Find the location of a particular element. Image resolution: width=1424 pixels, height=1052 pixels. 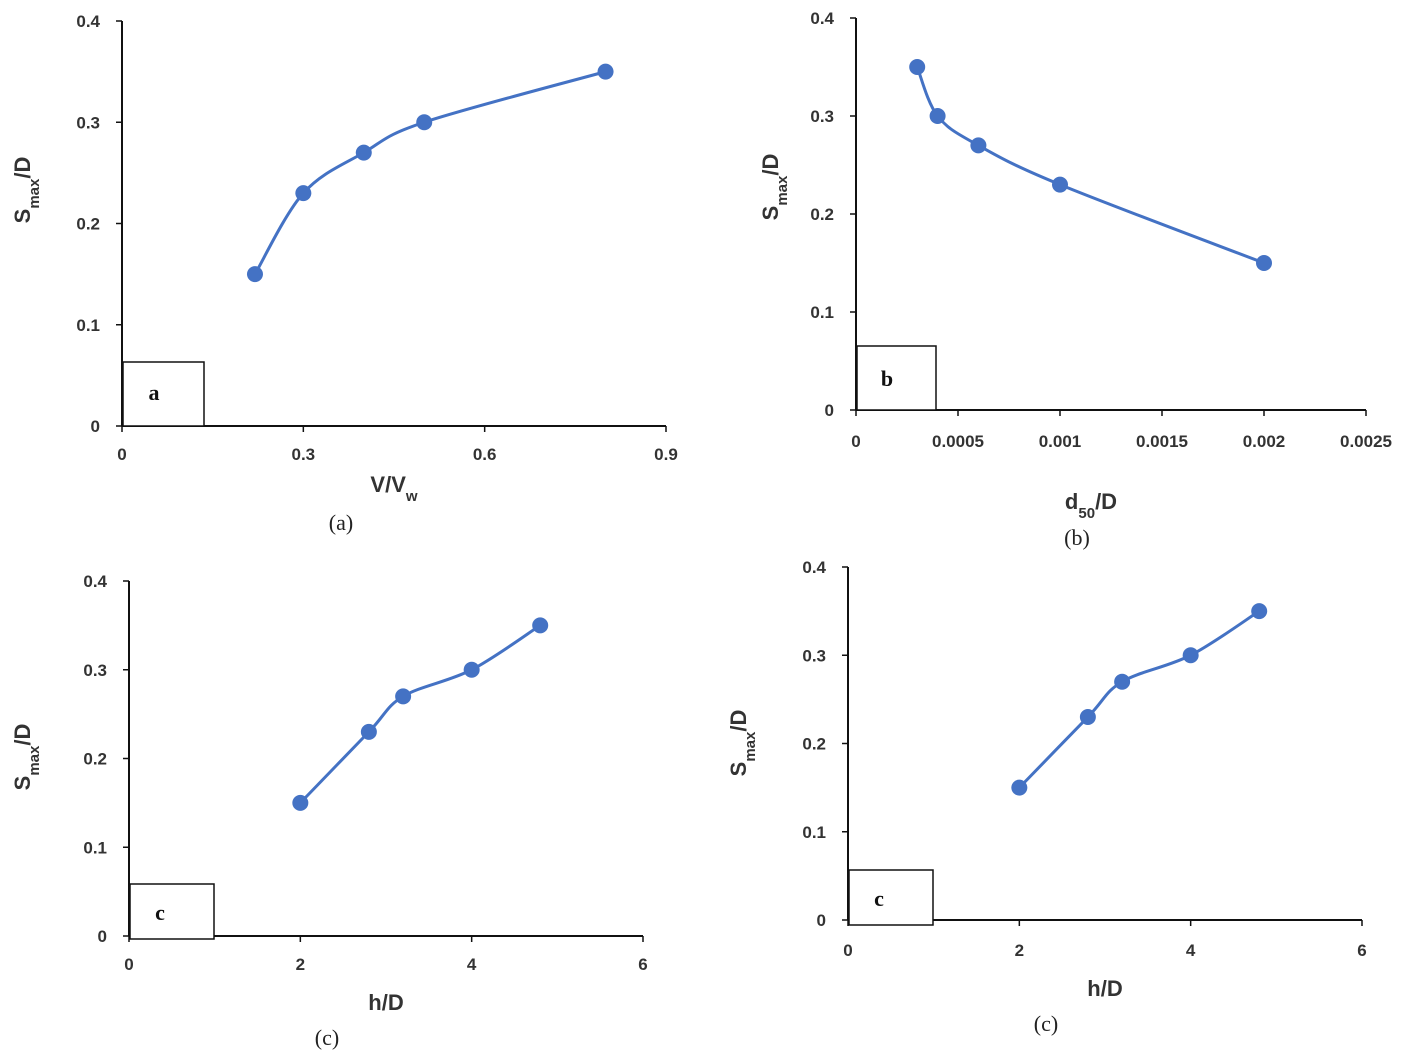

x-tick-label: 0.001 is located at coordinates (1060, 441).